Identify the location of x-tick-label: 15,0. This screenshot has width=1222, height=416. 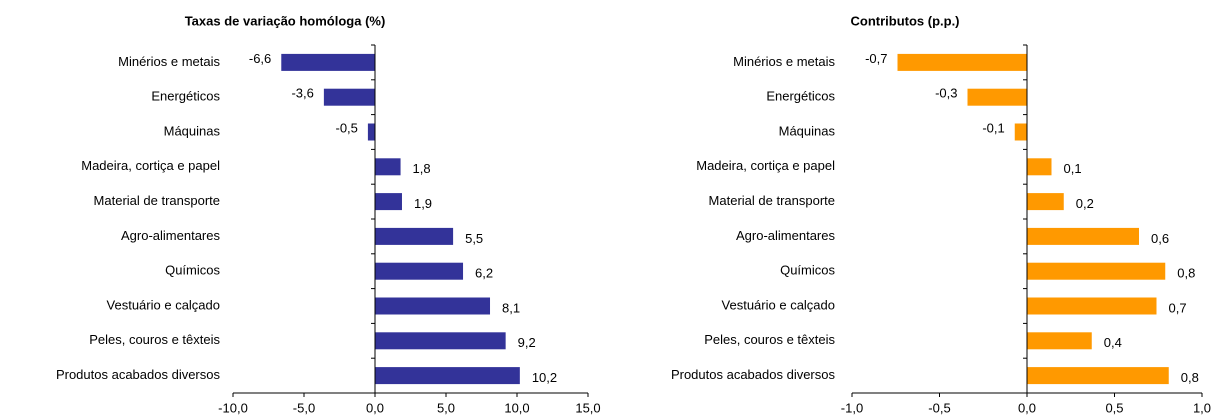
(587, 407).